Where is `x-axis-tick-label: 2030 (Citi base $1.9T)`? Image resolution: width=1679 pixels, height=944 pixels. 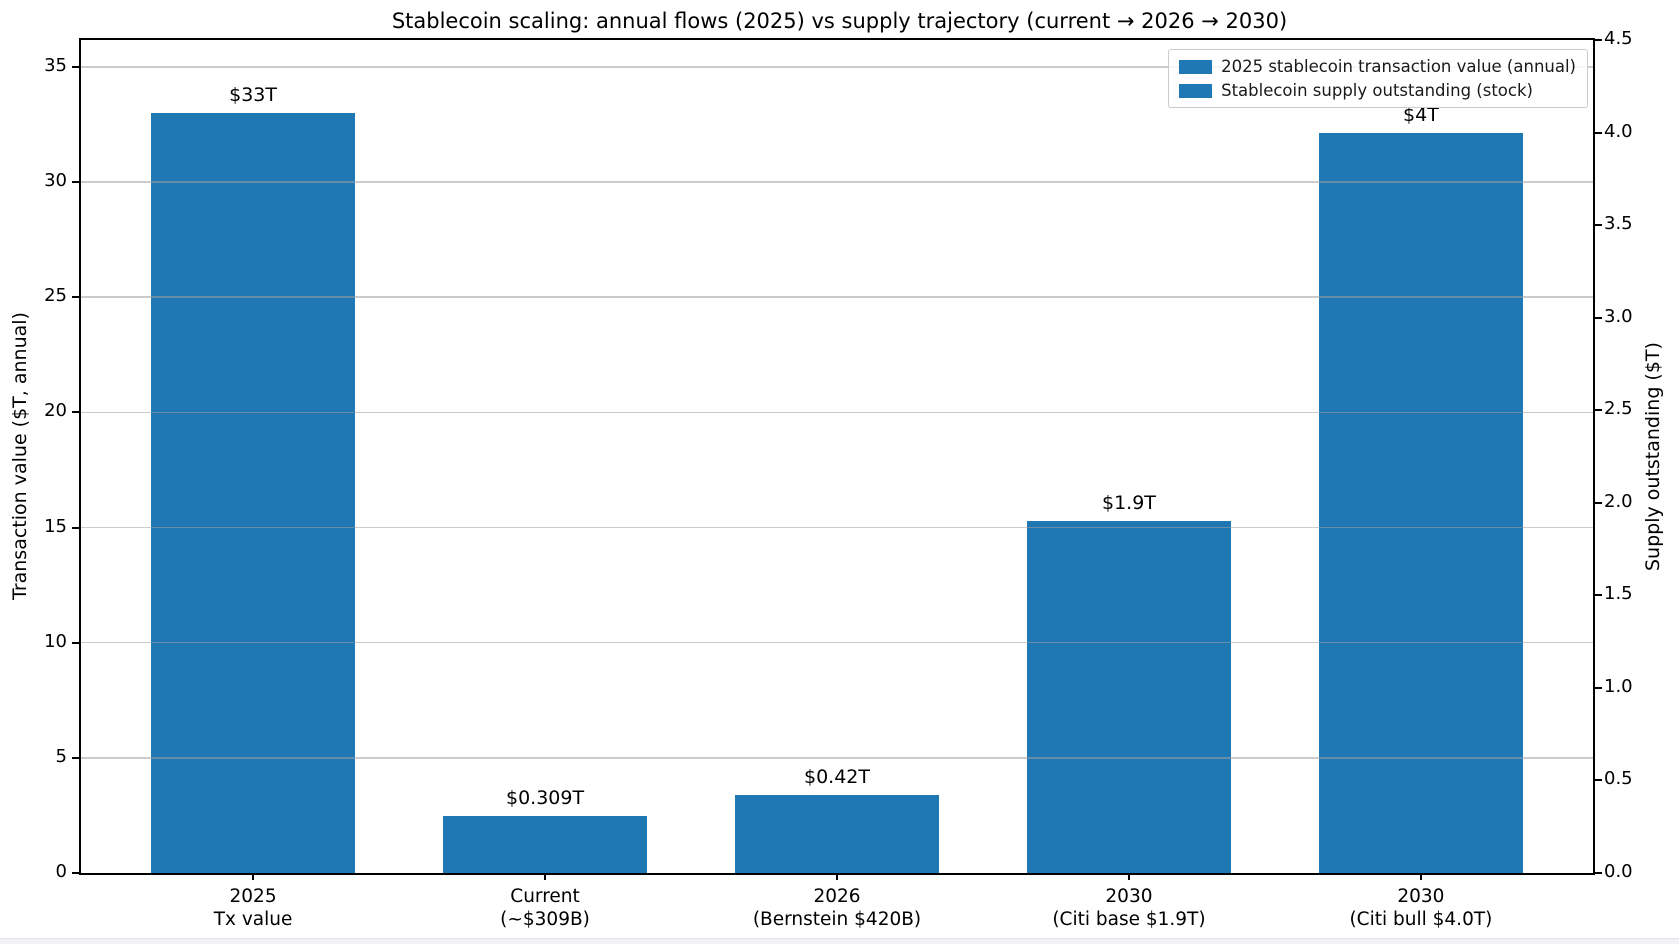 x-axis-tick-label: 2030 (Citi base $1.9T) is located at coordinates (1129, 908).